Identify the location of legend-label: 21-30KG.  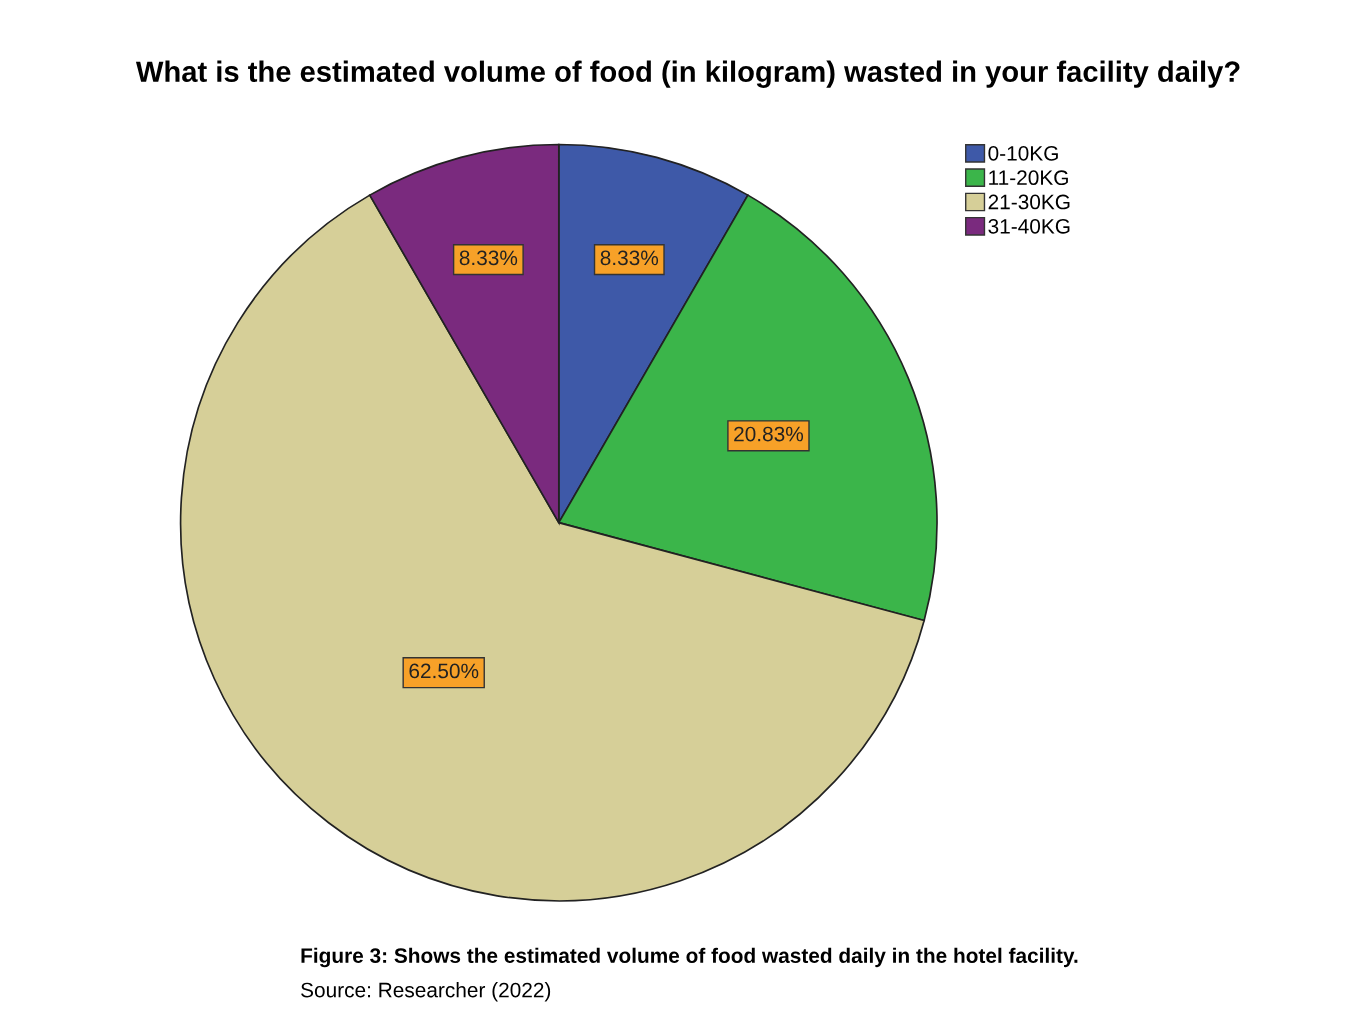
(1029, 202).